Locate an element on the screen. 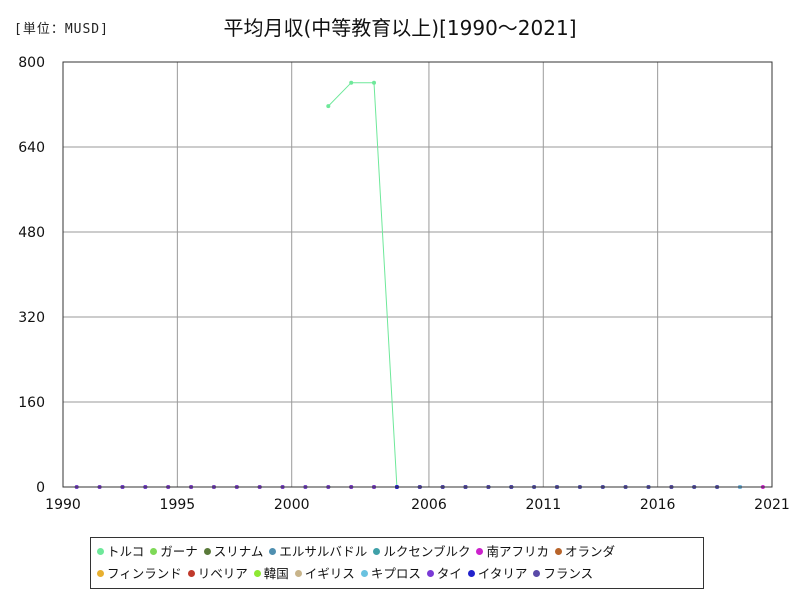 Image resolution: width=800 pixels, height=600 pixels. x-axis-ticks: 1990 1995 2000 2006 2011 2016 2021 is located at coordinates (417, 505).